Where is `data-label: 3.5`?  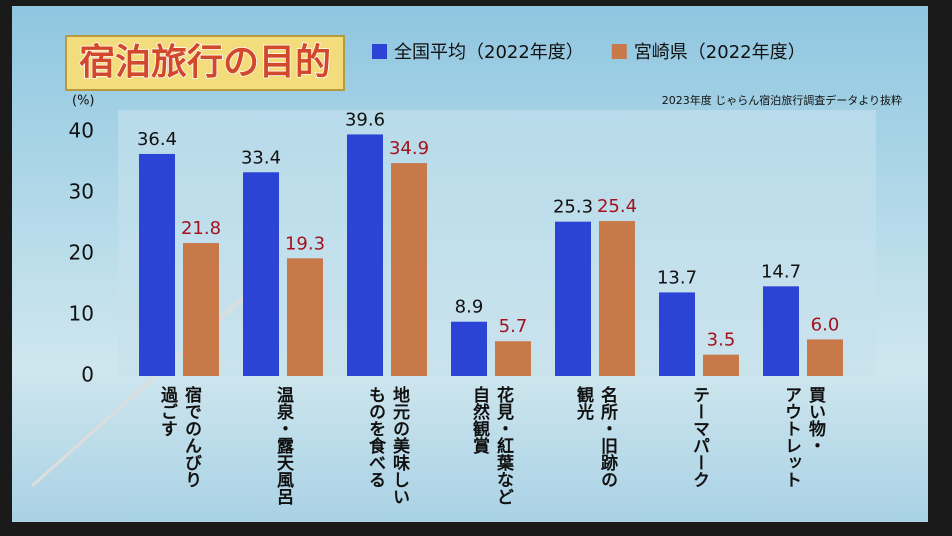
data-label: 3.5 is located at coordinates (721, 340).